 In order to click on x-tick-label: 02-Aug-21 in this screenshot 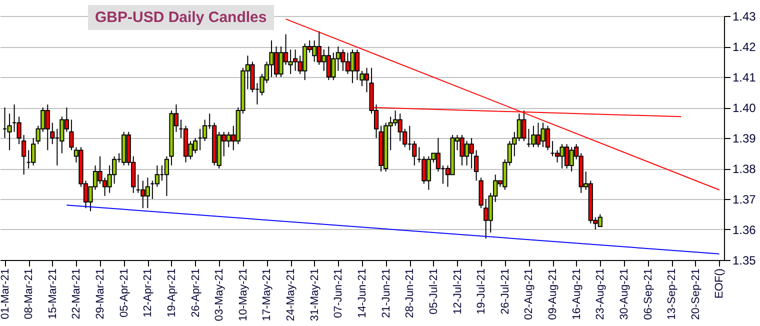, I will do `click(529, 294)`.